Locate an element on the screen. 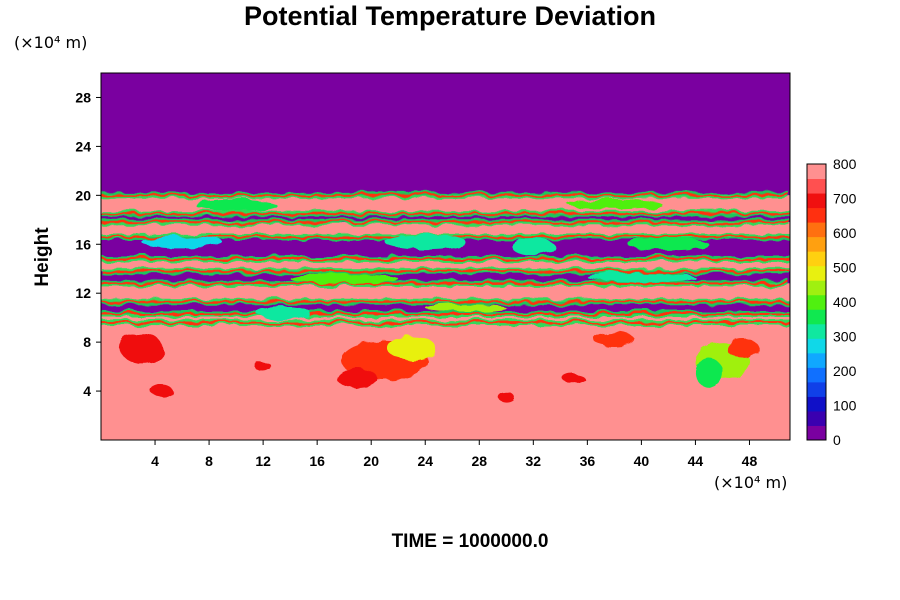 This screenshot has height=600, width=900. colorbar-tick-label-3: 300 is located at coordinates (845, 337).